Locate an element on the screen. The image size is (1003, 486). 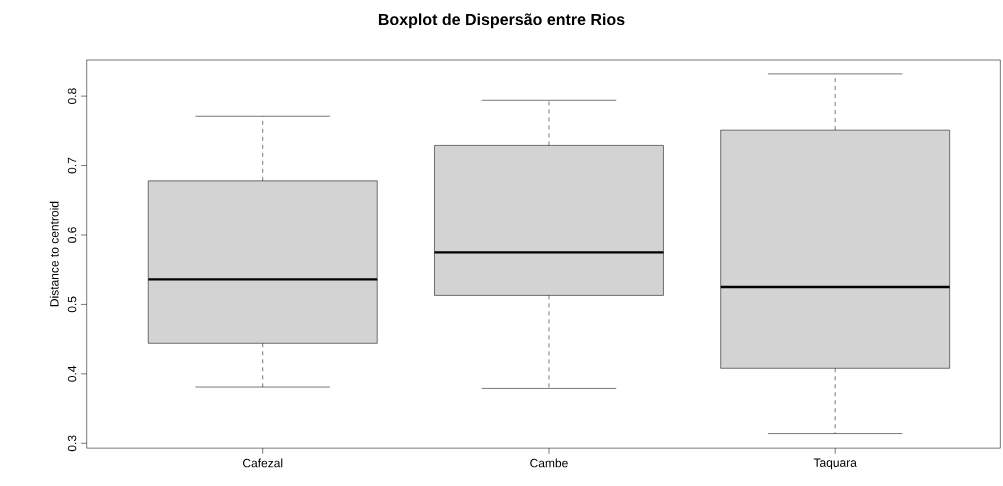
y-tick-label: 0.5 is located at coordinates (72, 304).